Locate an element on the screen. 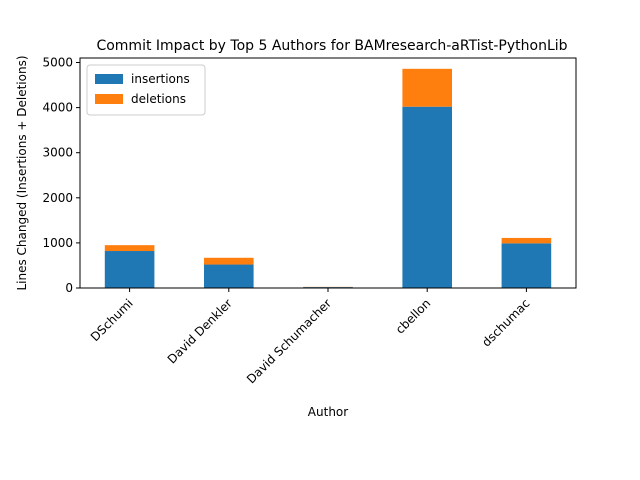  x-tick-label: DSchumi is located at coordinates (112, 320).